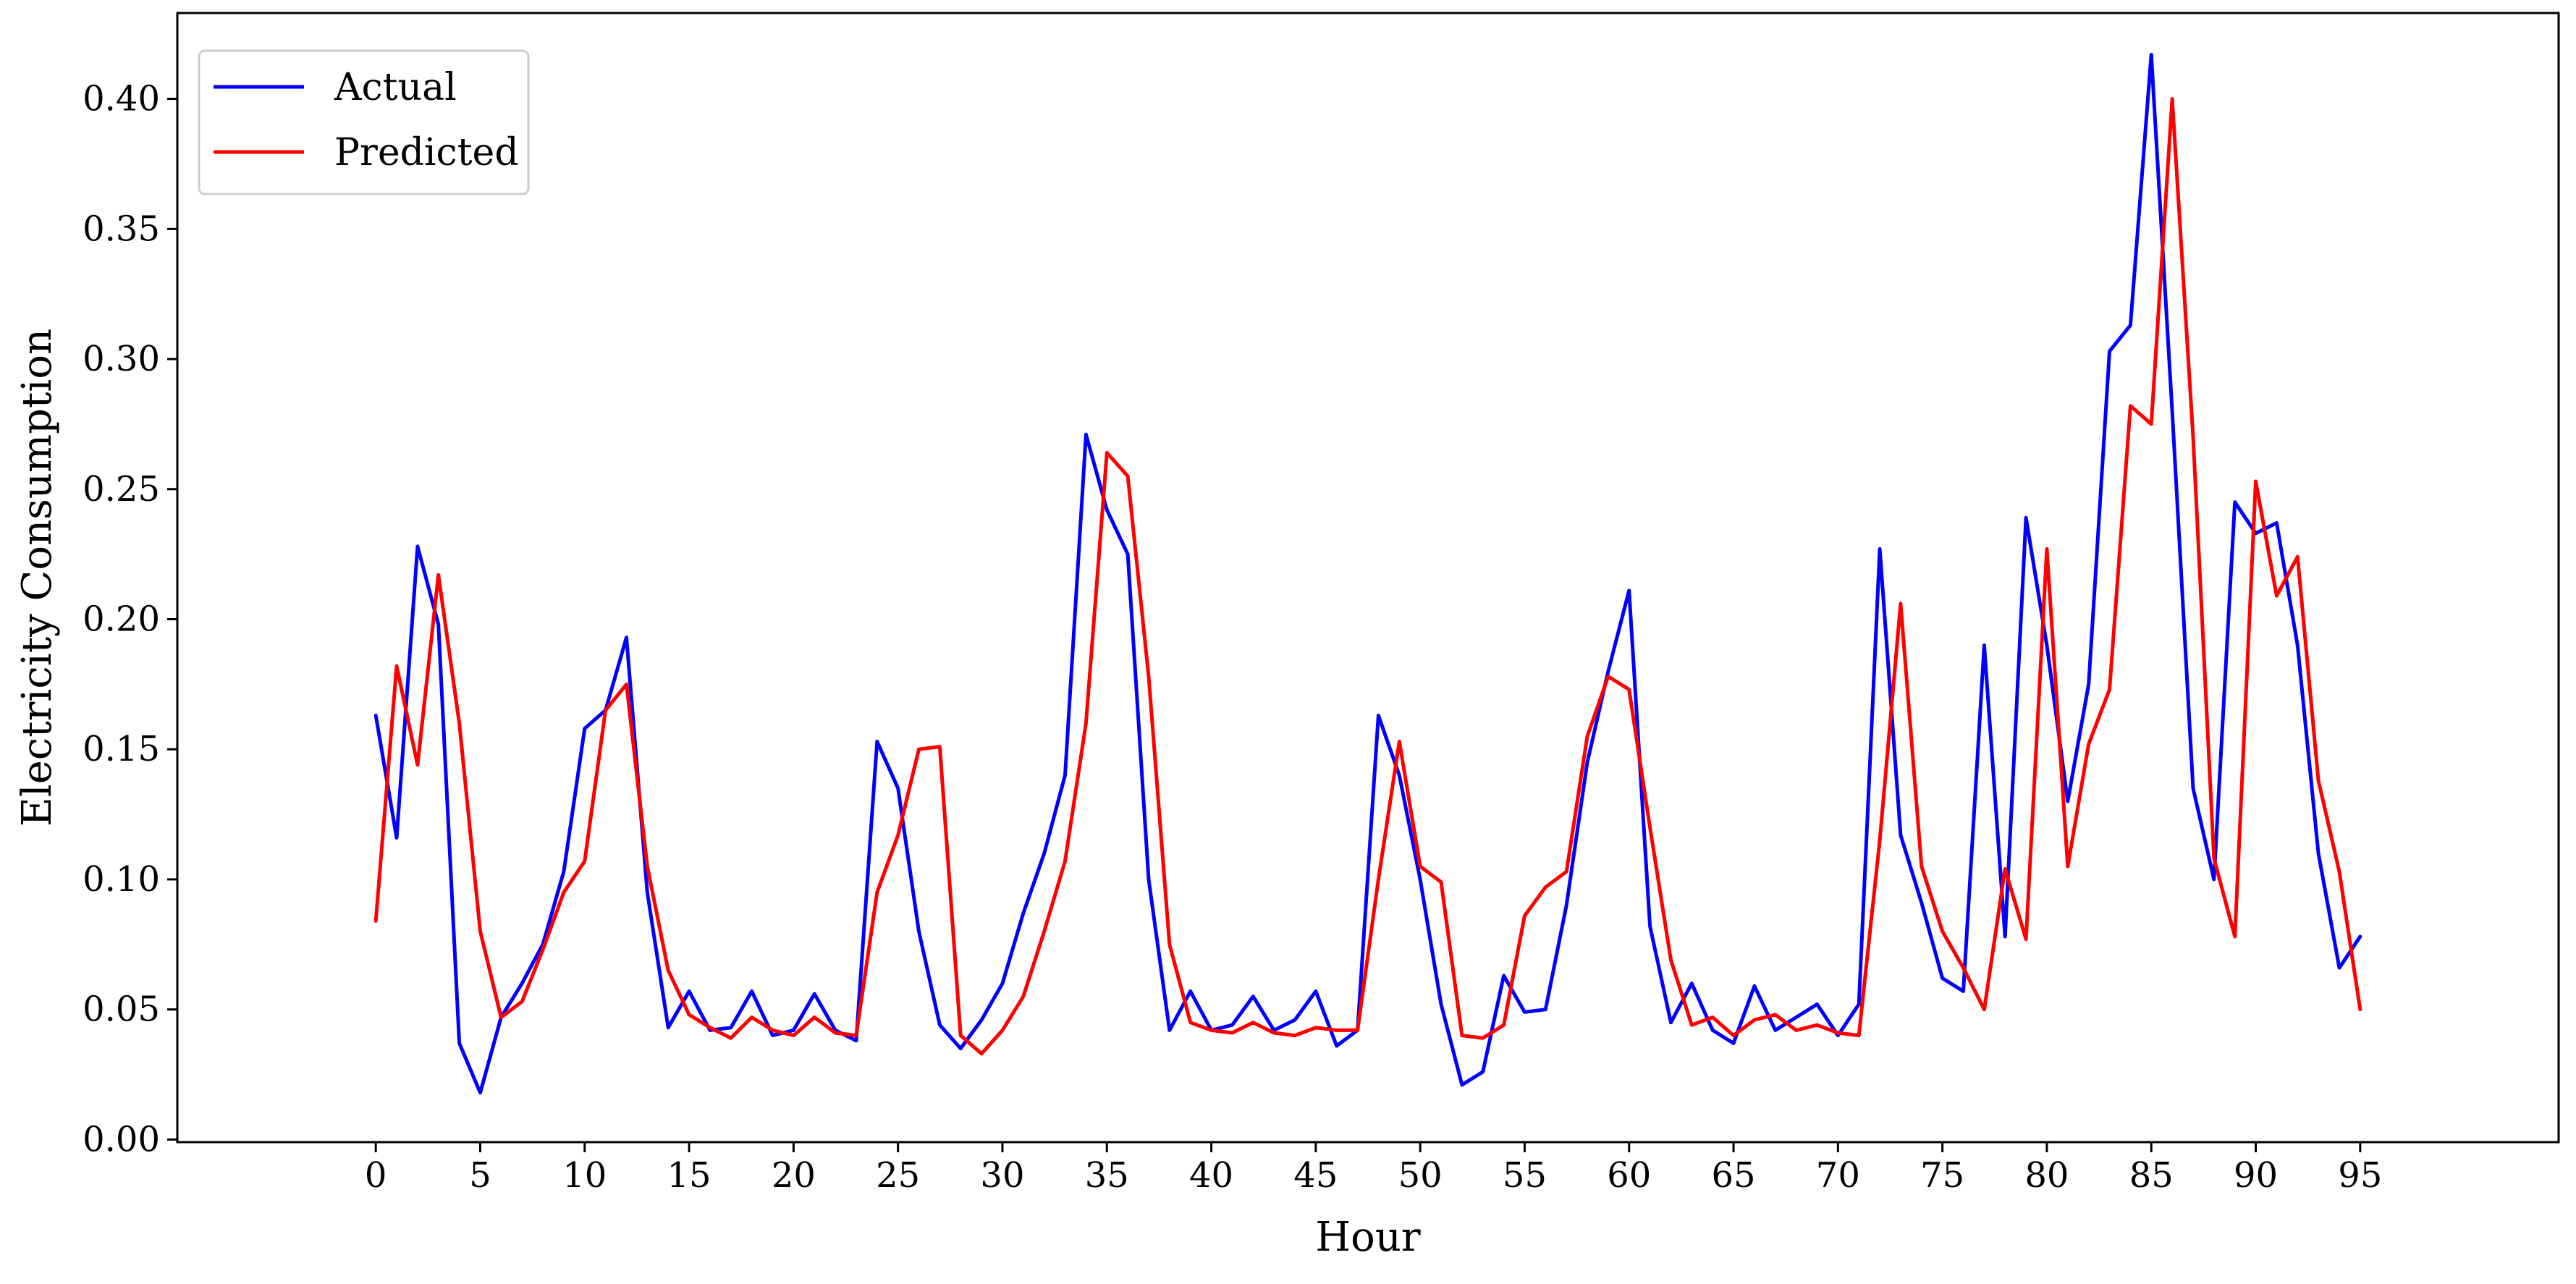  What do you see at coordinates (426, 152) in the screenshot?
I see `legend-label-predicted: Predicted` at bounding box center [426, 152].